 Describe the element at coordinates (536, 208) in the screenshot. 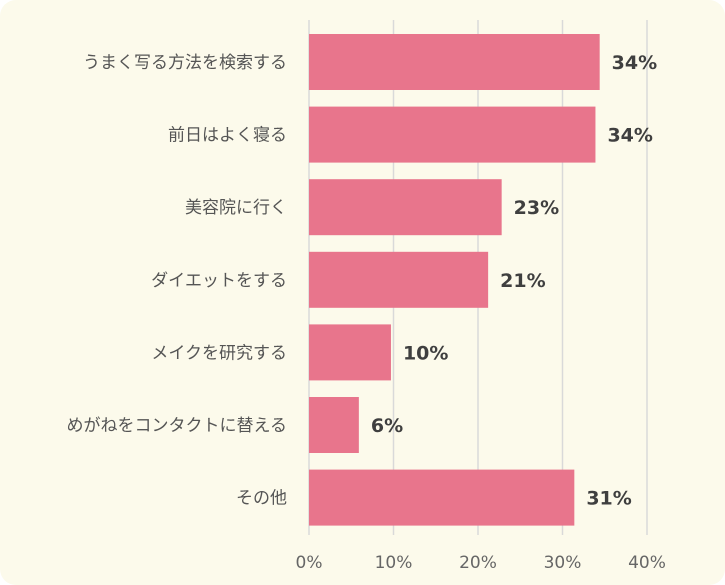

I see `data-label: 23%` at that location.